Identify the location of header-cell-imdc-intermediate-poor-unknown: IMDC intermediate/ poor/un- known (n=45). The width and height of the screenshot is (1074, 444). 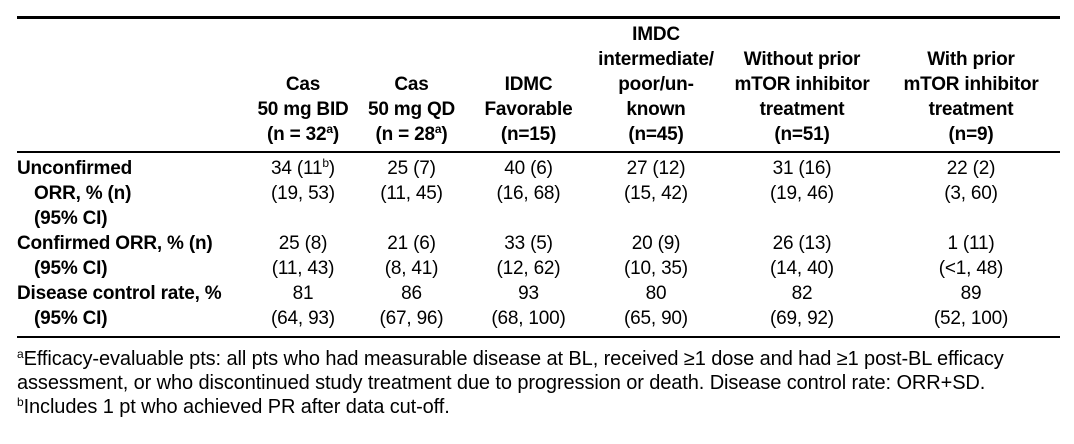
(656, 85).